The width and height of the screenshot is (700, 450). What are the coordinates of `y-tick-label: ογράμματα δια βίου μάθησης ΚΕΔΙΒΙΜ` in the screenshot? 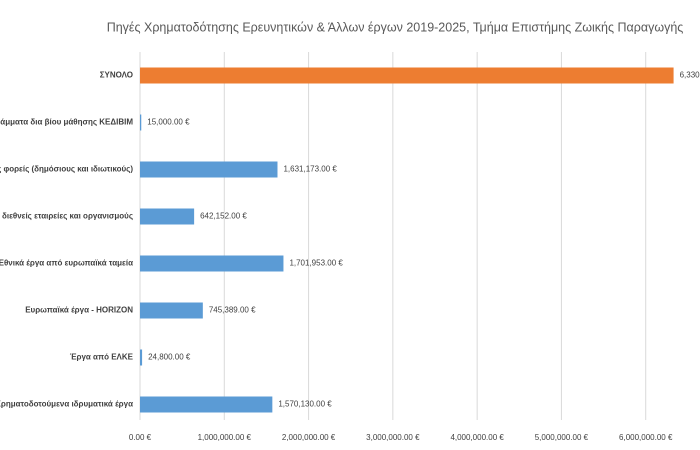 It's located at (66, 122).